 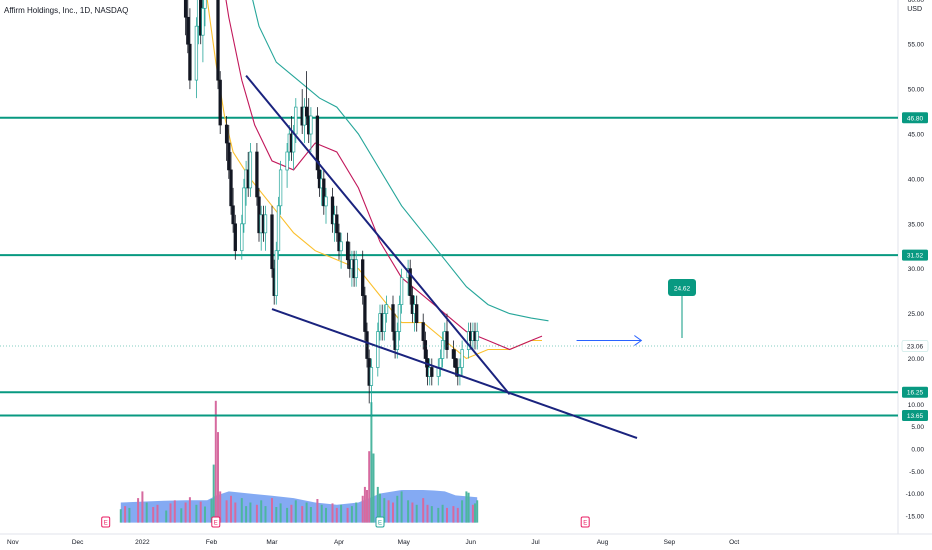 What do you see at coordinates (734, 542) in the screenshot?
I see `time-axis-label: Oct` at bounding box center [734, 542].